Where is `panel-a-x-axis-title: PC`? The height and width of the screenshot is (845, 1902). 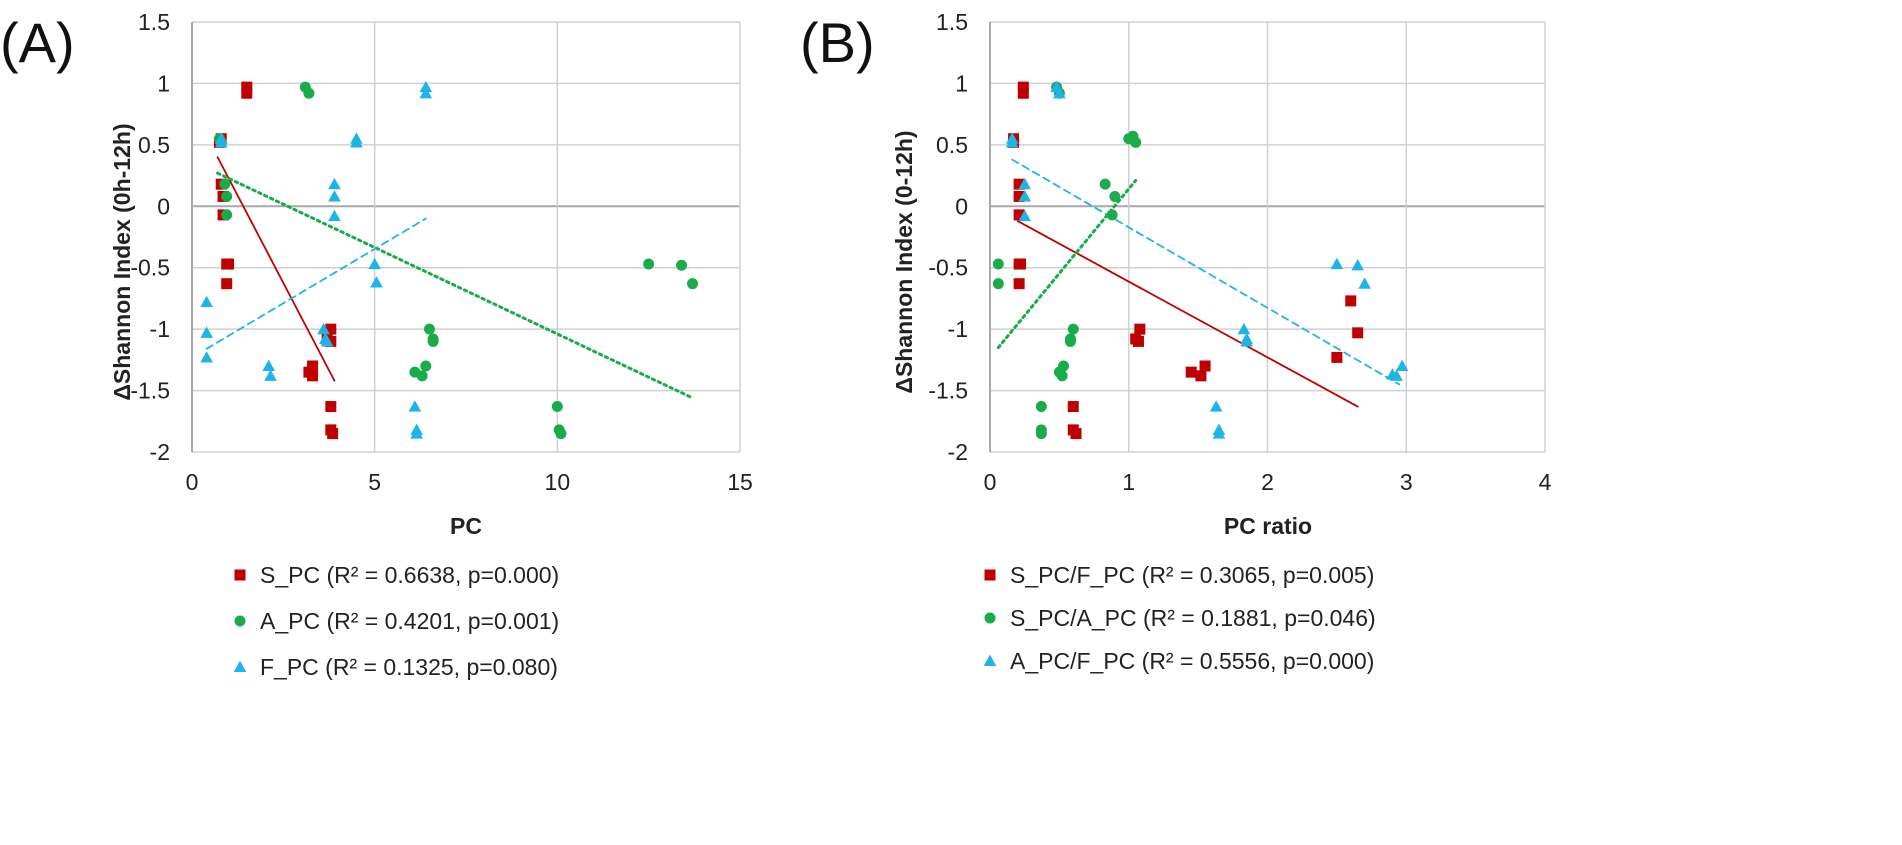 panel-a-x-axis-title: PC is located at coordinates (466, 526).